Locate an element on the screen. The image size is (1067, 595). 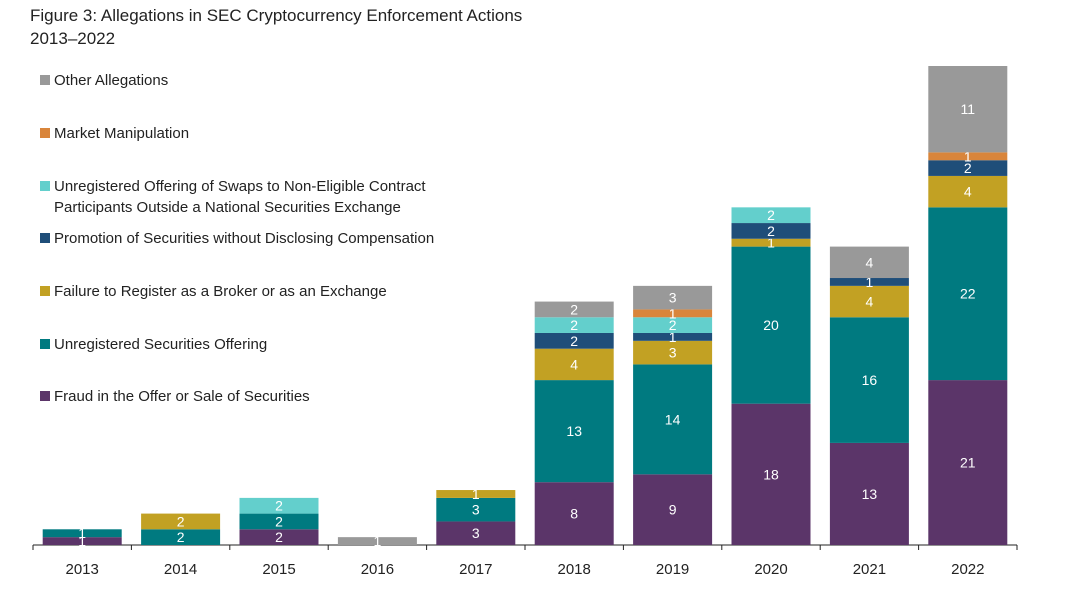
bar-label-2022-series-0: 21 is located at coordinates (968, 463).